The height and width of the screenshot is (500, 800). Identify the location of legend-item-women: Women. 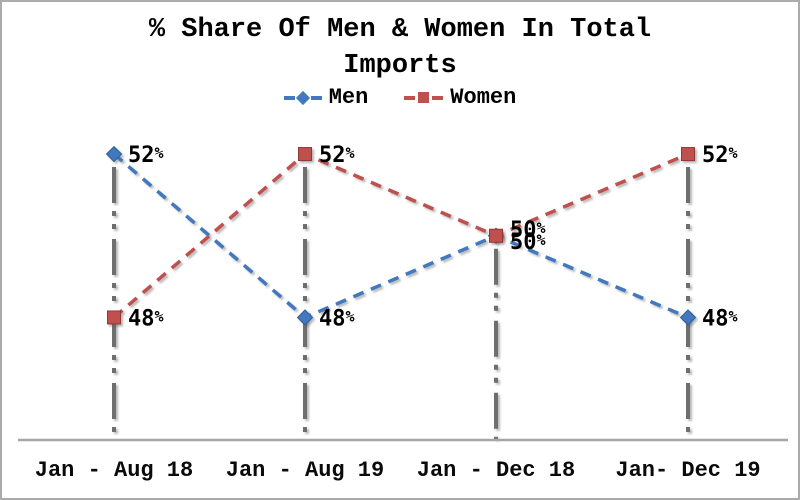
(460, 97).